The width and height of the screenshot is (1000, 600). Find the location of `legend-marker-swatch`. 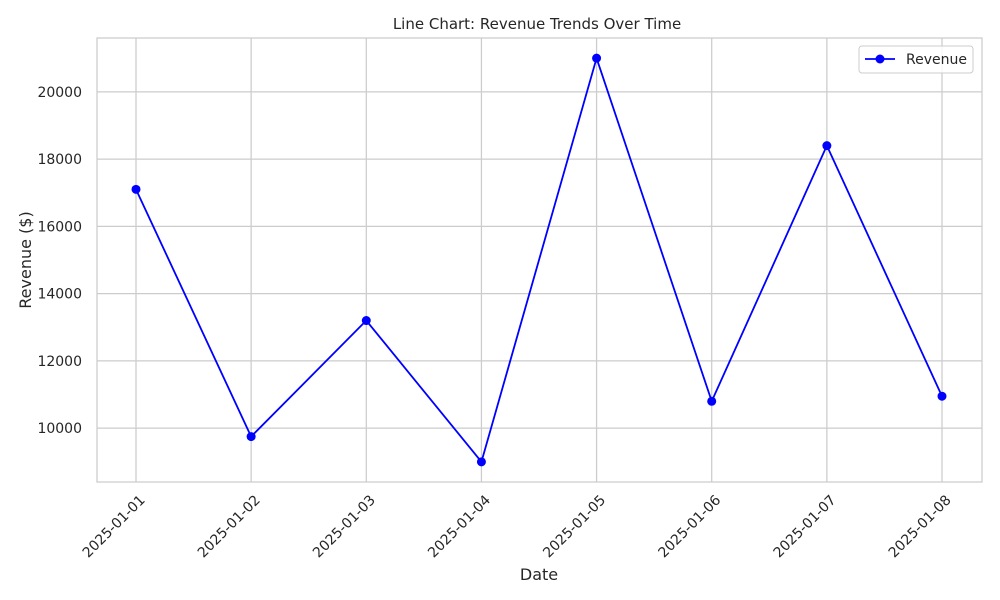

legend-marker-swatch is located at coordinates (880, 59).